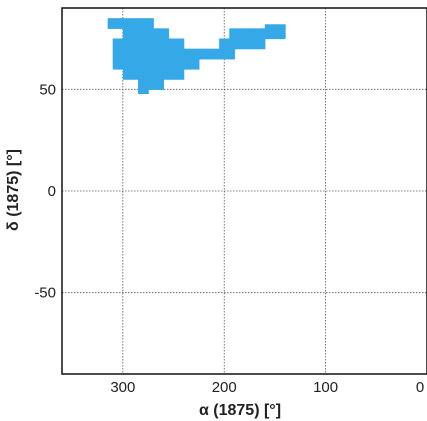 Image resolution: width=427 pixels, height=421 pixels. I want to click on x-tick-labels: 300 200 100 0, so click(267, 387).